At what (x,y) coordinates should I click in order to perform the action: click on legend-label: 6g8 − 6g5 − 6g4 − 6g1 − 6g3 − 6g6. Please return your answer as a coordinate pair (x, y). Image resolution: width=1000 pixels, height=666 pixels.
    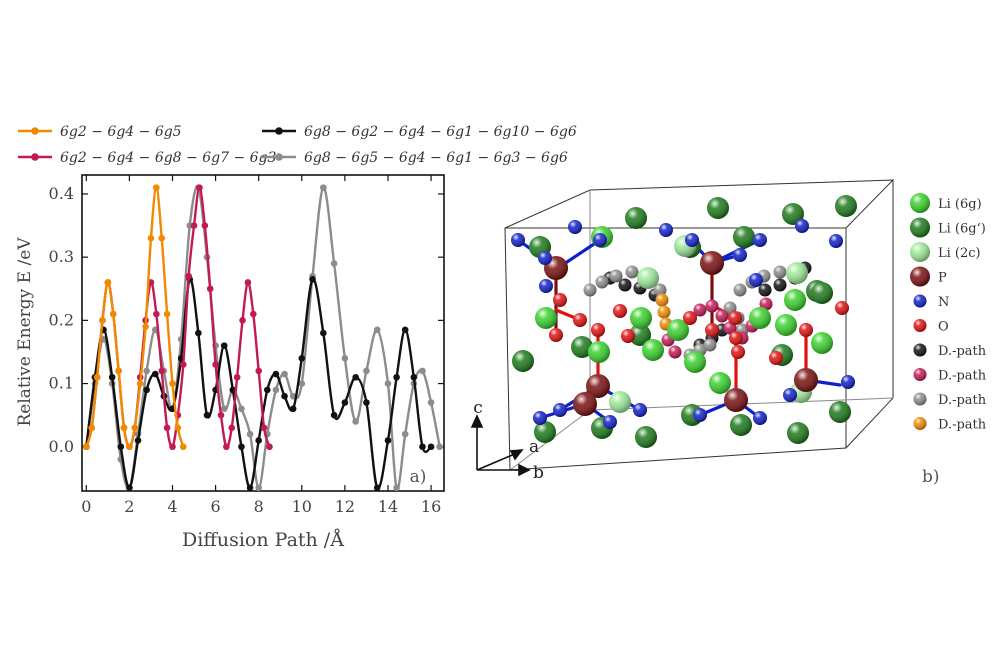
    Looking at the image, I should click on (436, 158).